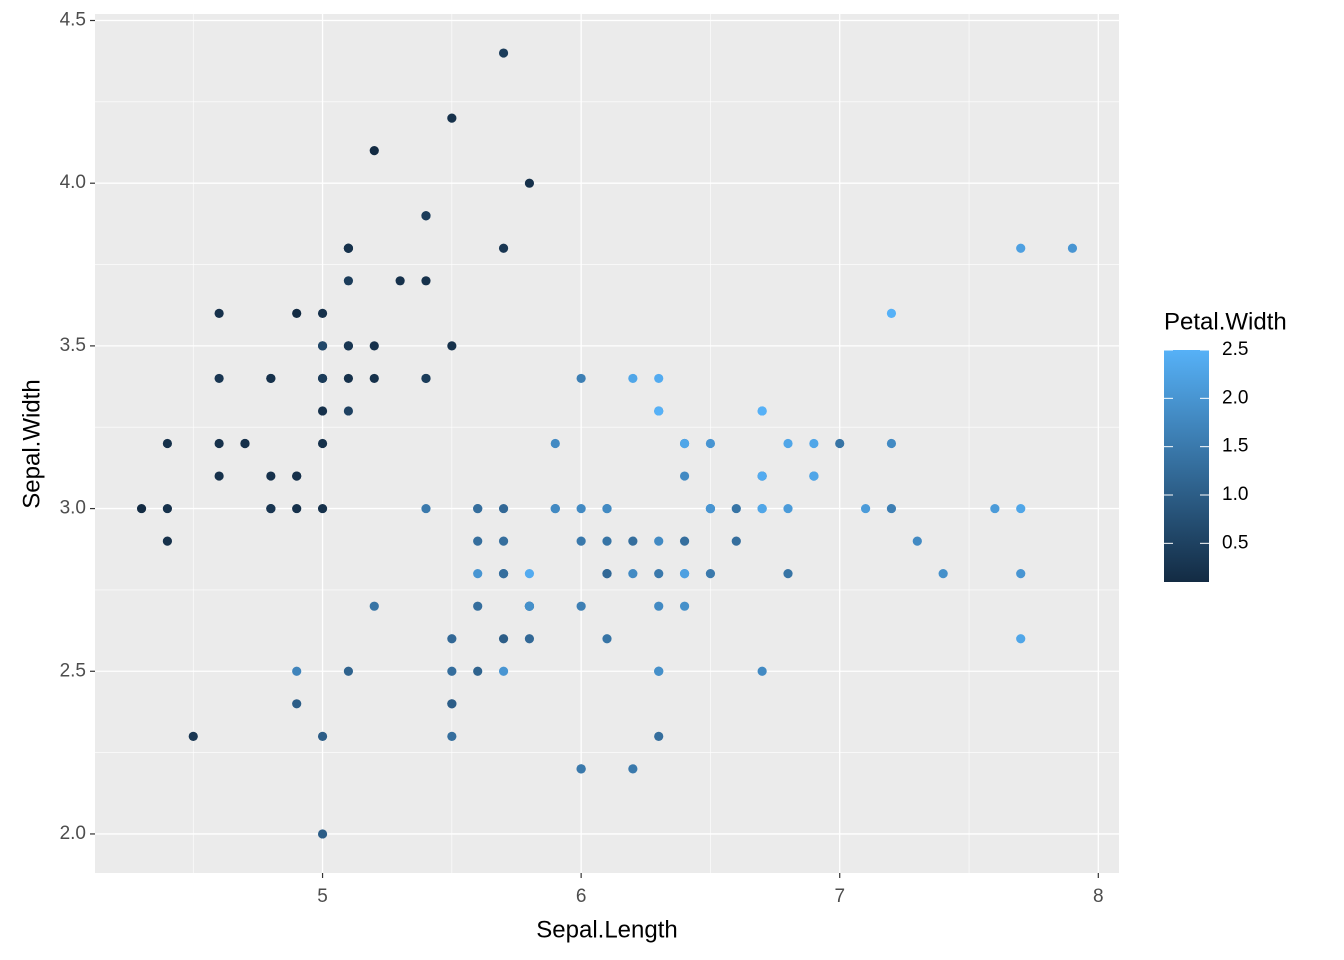  What do you see at coordinates (581, 896) in the screenshot?
I see `x-tick-label: 6` at bounding box center [581, 896].